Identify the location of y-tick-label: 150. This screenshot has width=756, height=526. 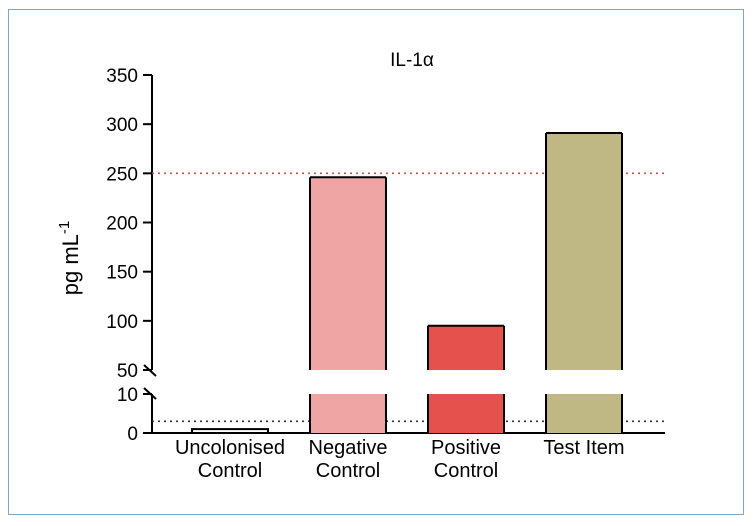
(122, 273).